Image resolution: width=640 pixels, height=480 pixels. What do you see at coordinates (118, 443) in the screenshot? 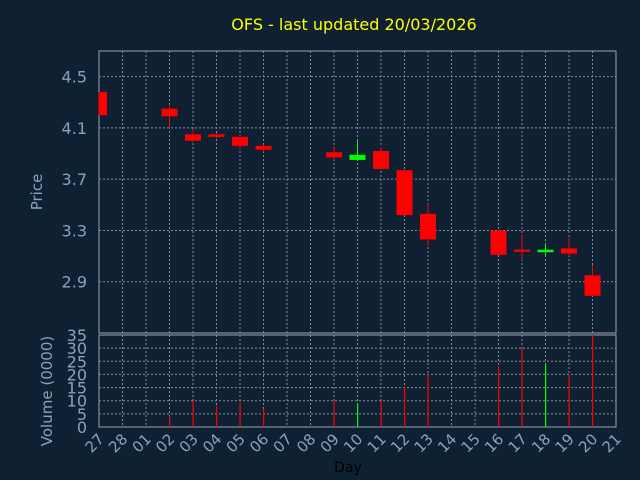
I see `x-tick-label: 28` at bounding box center [118, 443].